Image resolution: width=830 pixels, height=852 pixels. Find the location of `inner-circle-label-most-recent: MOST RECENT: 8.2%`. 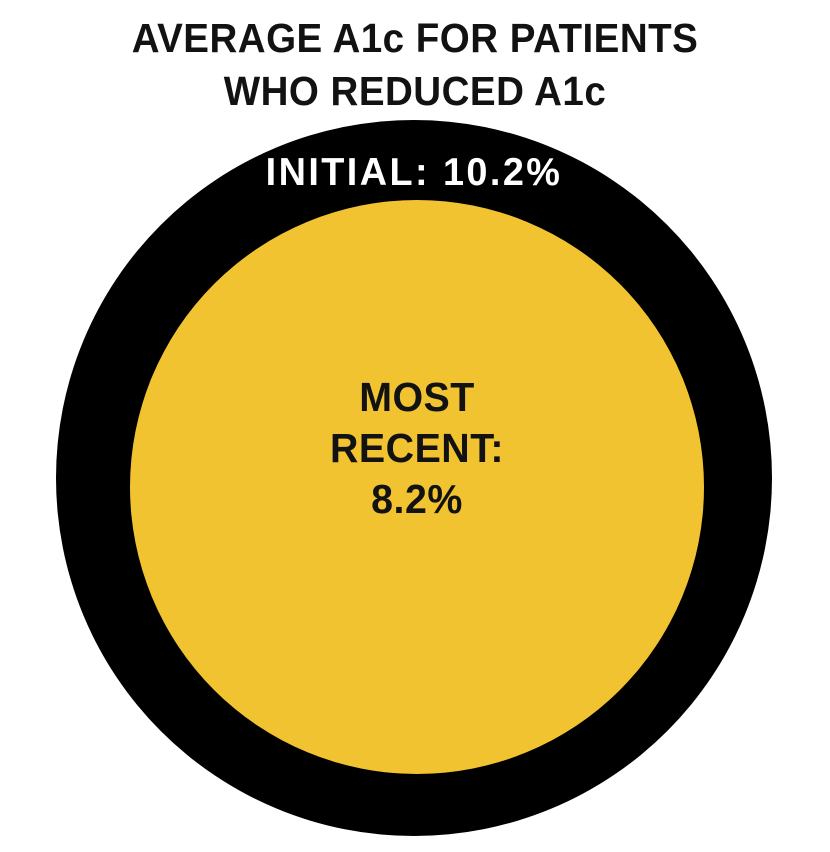

inner-circle-label-most-recent: MOST RECENT: 8.2% is located at coordinates (416, 448).